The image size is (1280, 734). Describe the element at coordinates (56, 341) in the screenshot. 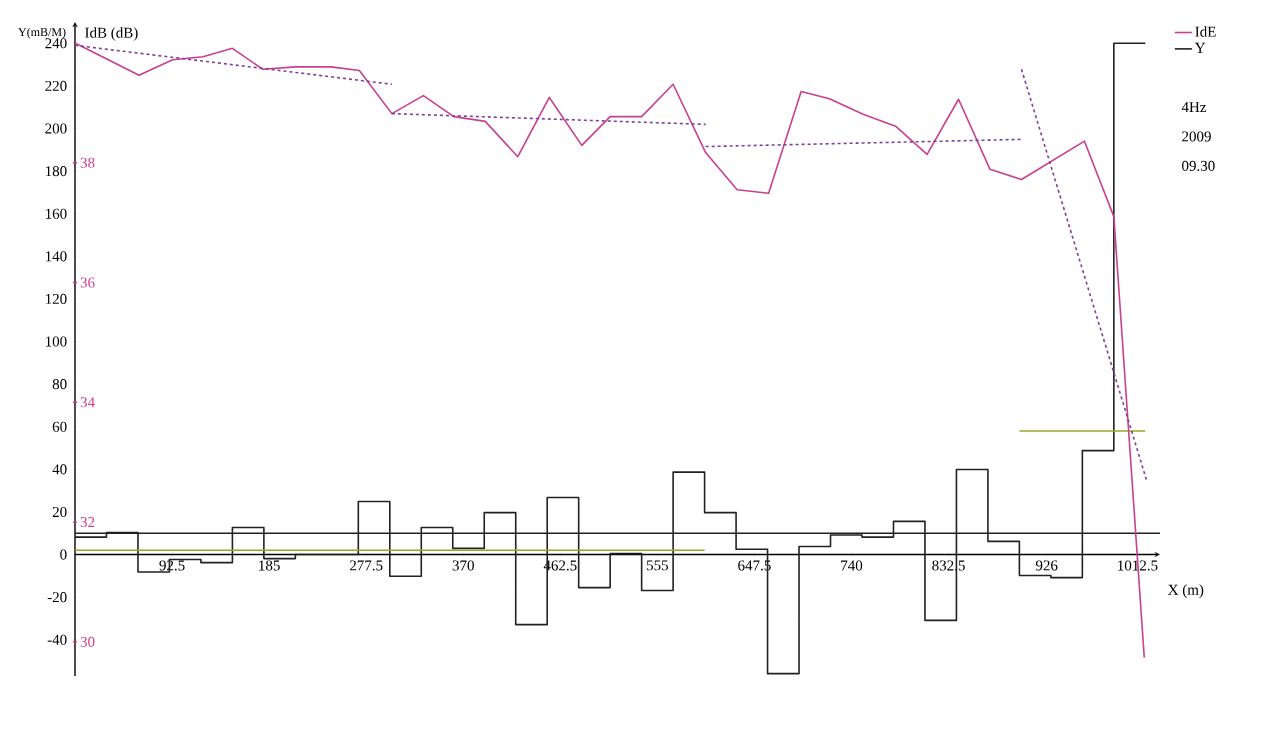

I see `y-tick-label: 100` at that location.